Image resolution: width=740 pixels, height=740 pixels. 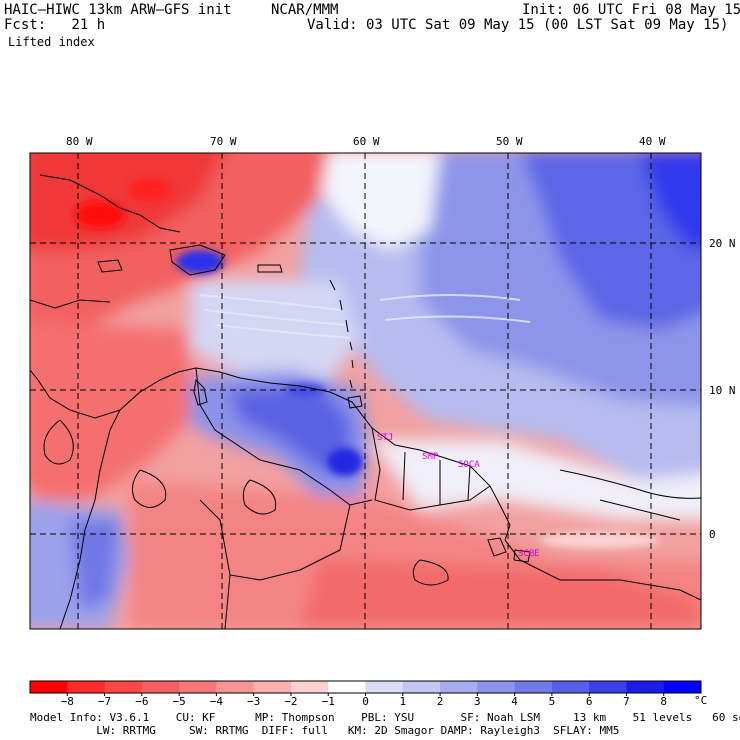 I want to click on colorbar-label: 1, so click(x=402, y=701).